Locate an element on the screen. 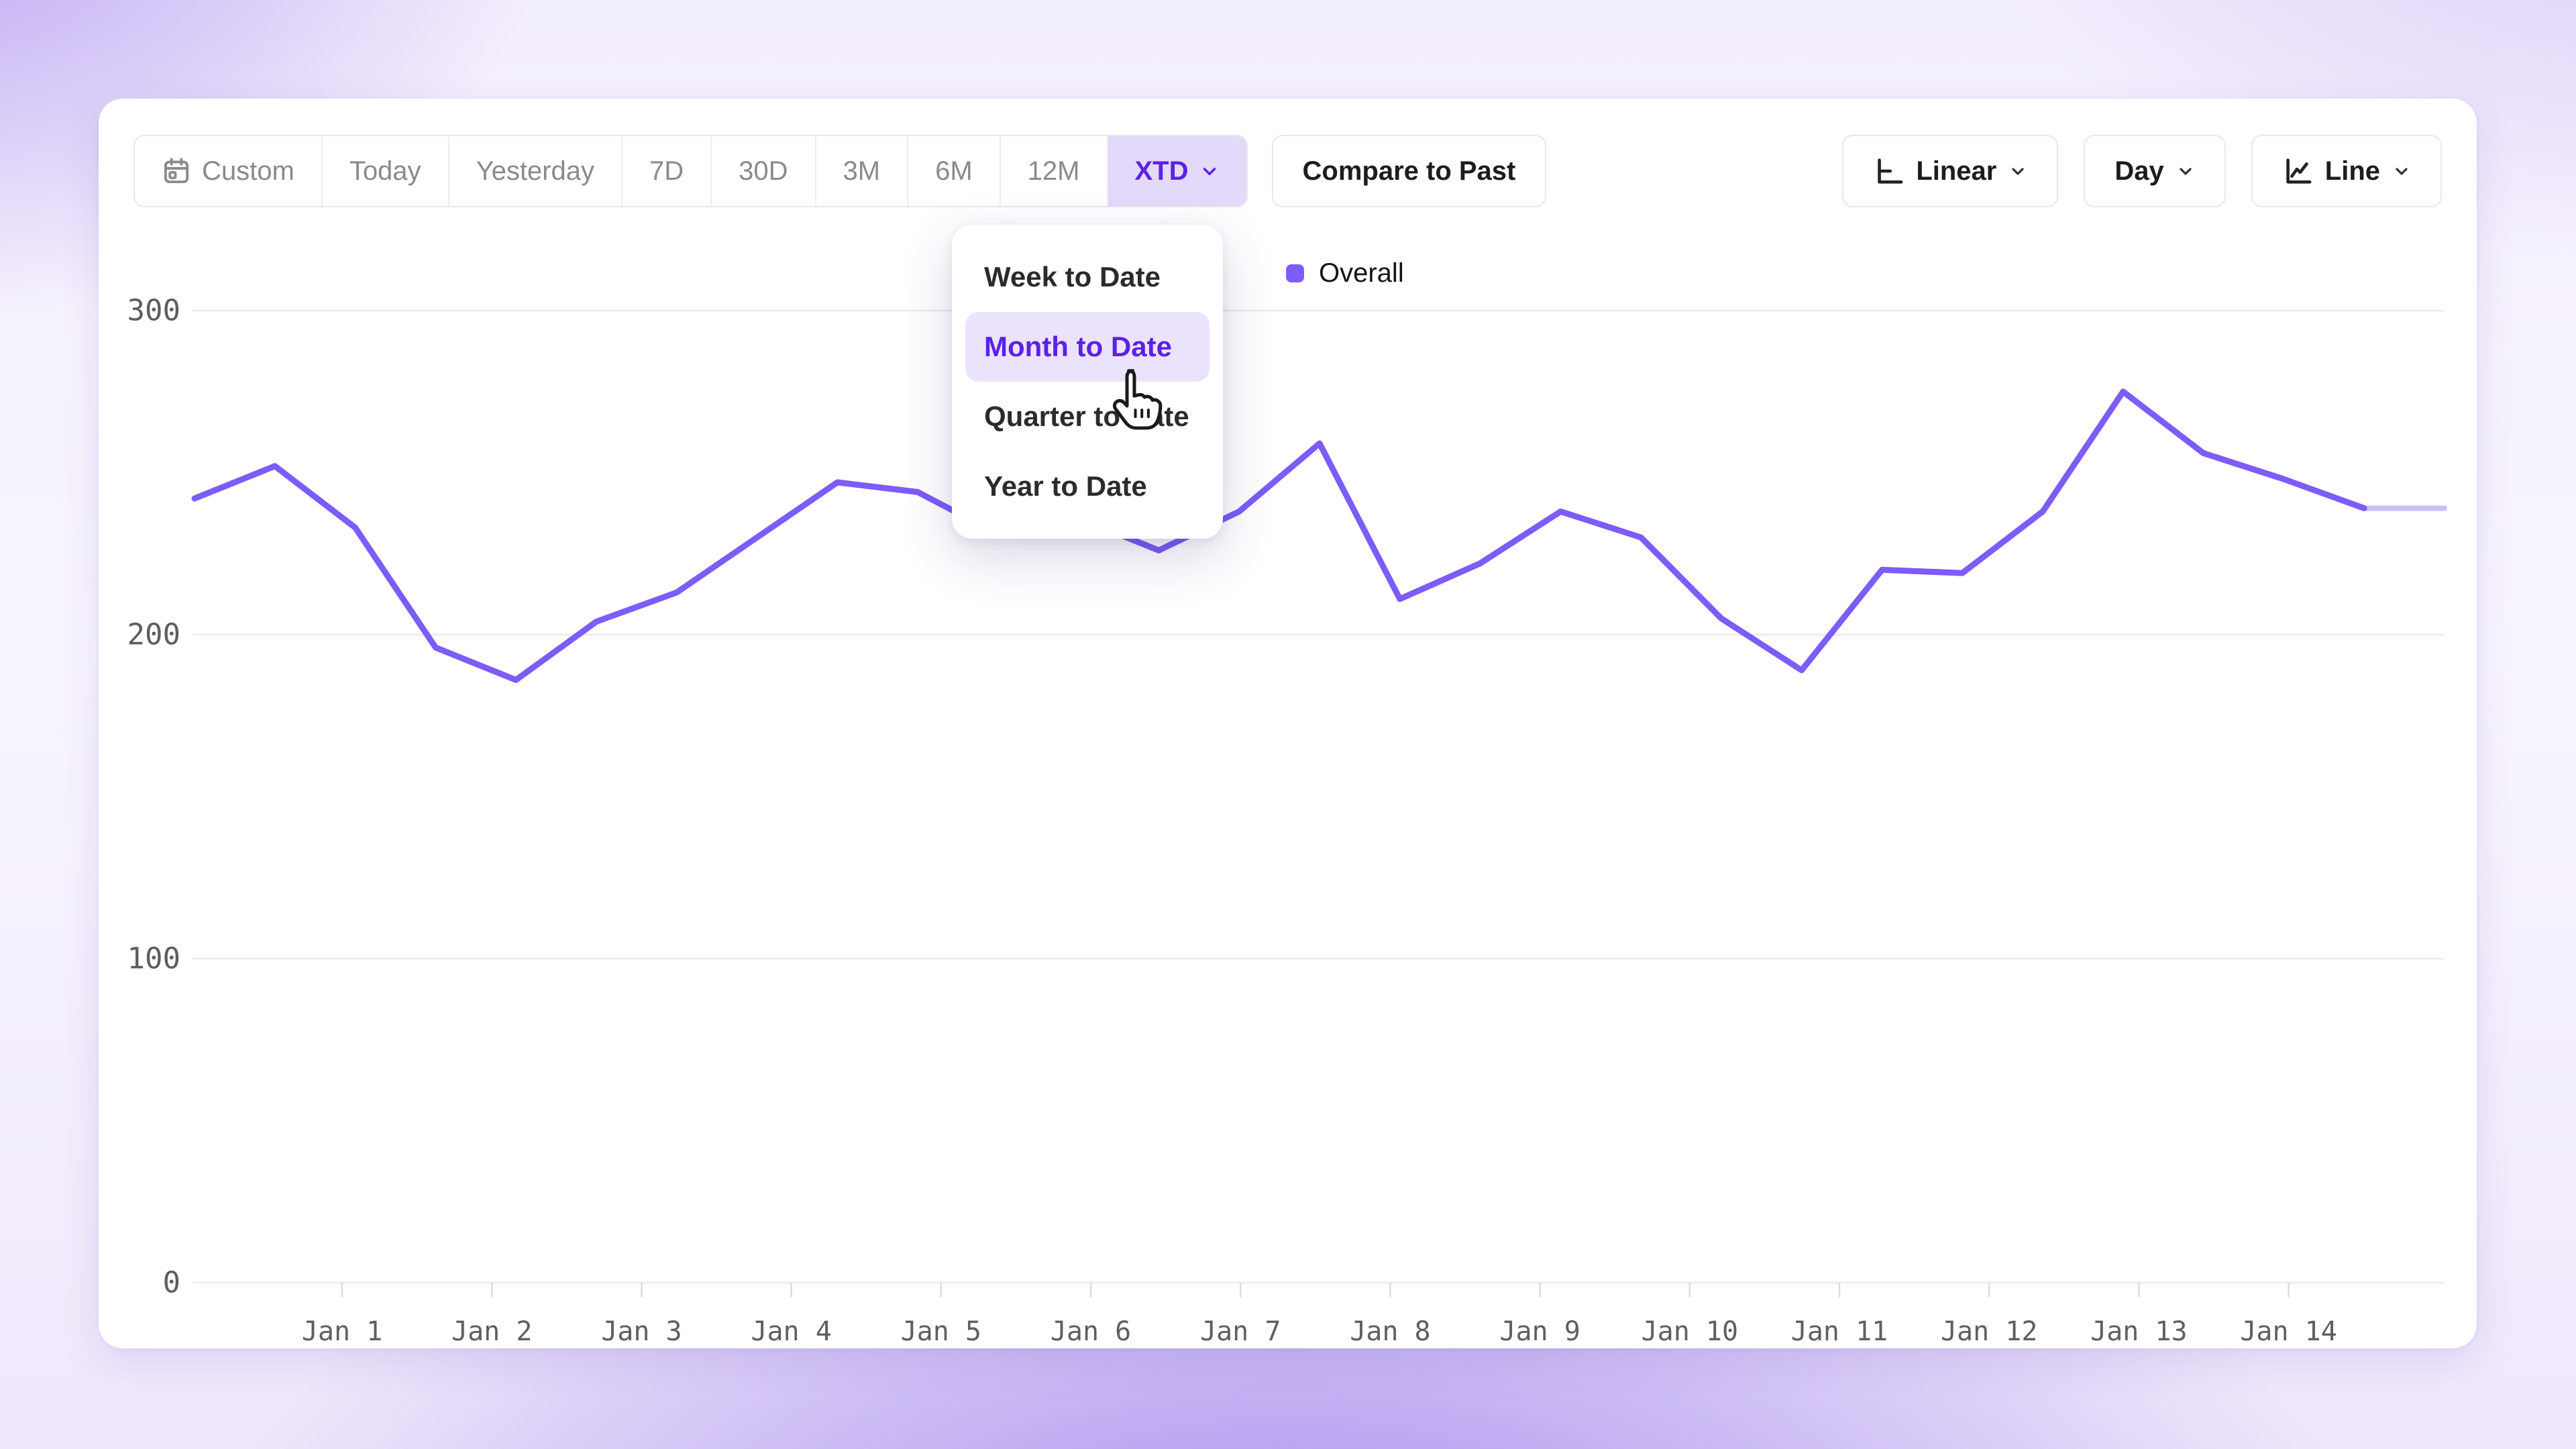 The image size is (2576, 1449). line-chart-icon is located at coordinates (2297, 171).